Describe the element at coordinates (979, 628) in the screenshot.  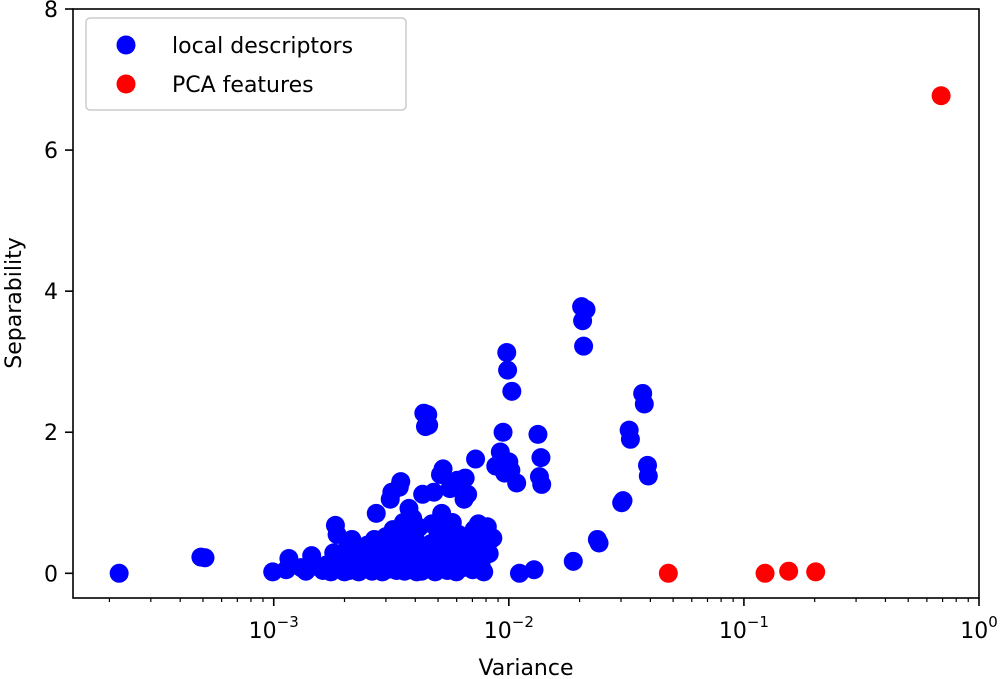
I see `x-tick-label: 10⁰` at that location.